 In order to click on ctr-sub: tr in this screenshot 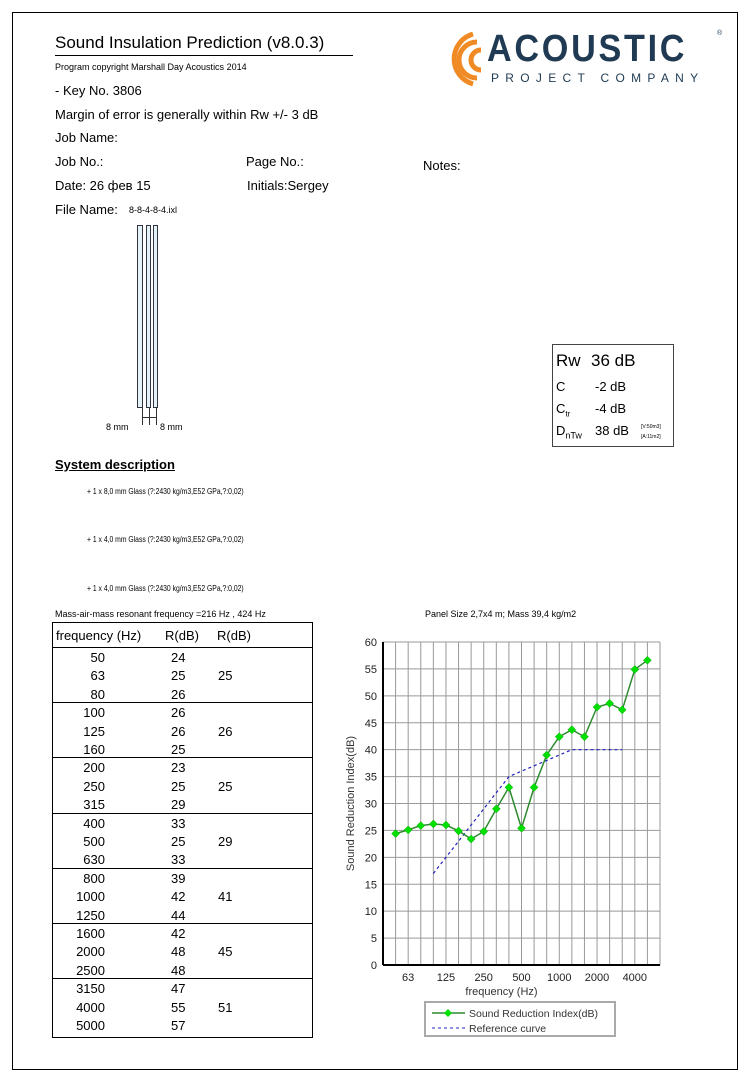, I will do `click(568, 414)`.